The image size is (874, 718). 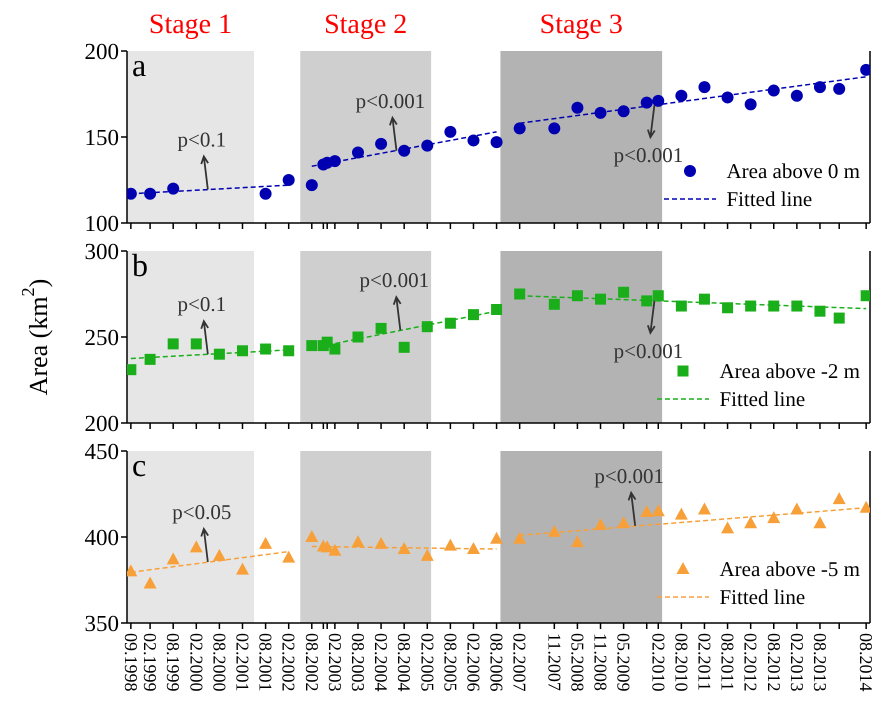 I want to click on y-tick-label: 400, so click(x=101, y=537).